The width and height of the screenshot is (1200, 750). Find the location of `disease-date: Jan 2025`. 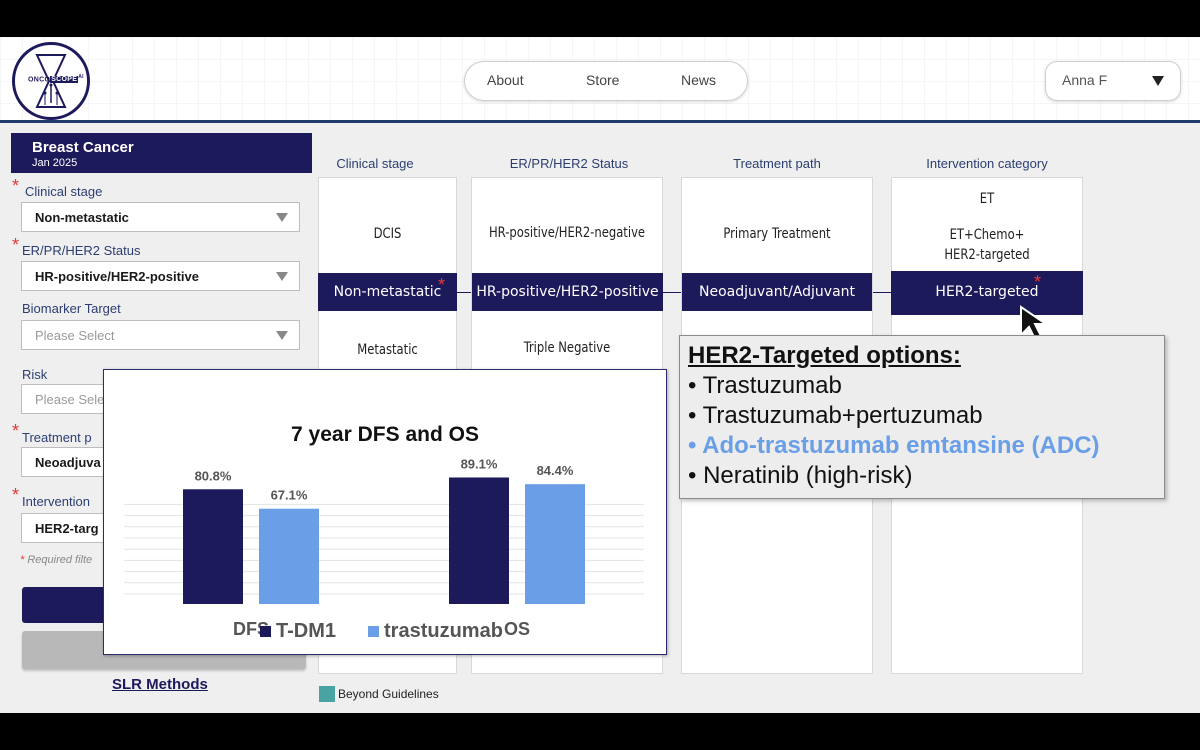

disease-date: Jan 2025 is located at coordinates (55, 163).